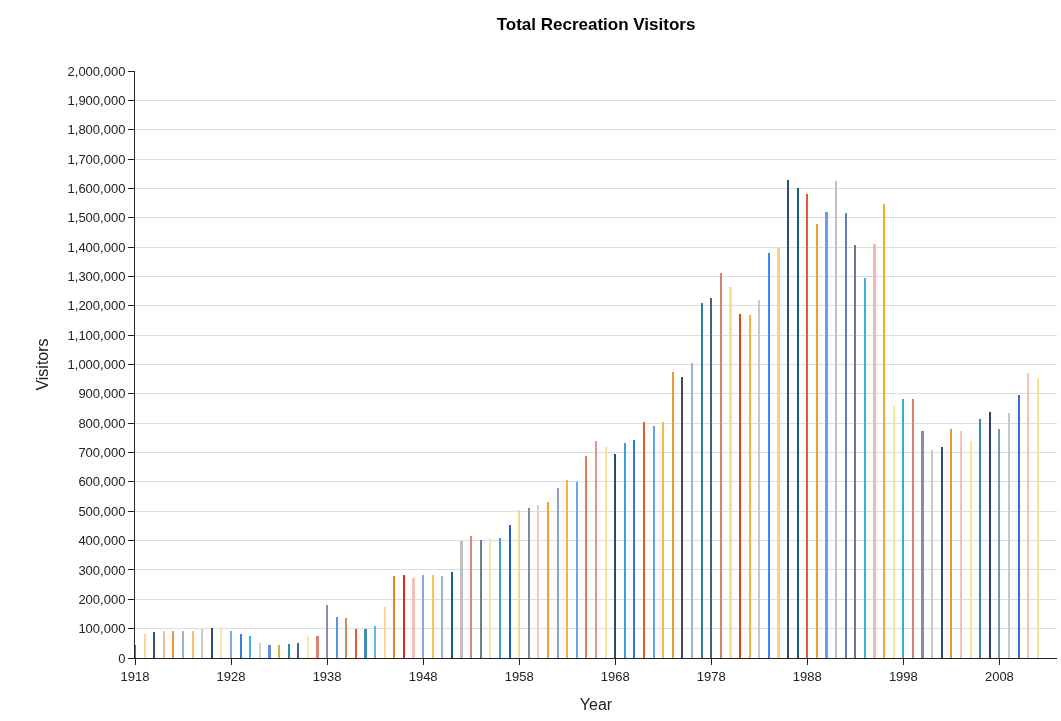 The height and width of the screenshot is (721, 1061). What do you see at coordinates (102, 599) in the screenshot?
I see `y-tick-label: 200,000` at bounding box center [102, 599].